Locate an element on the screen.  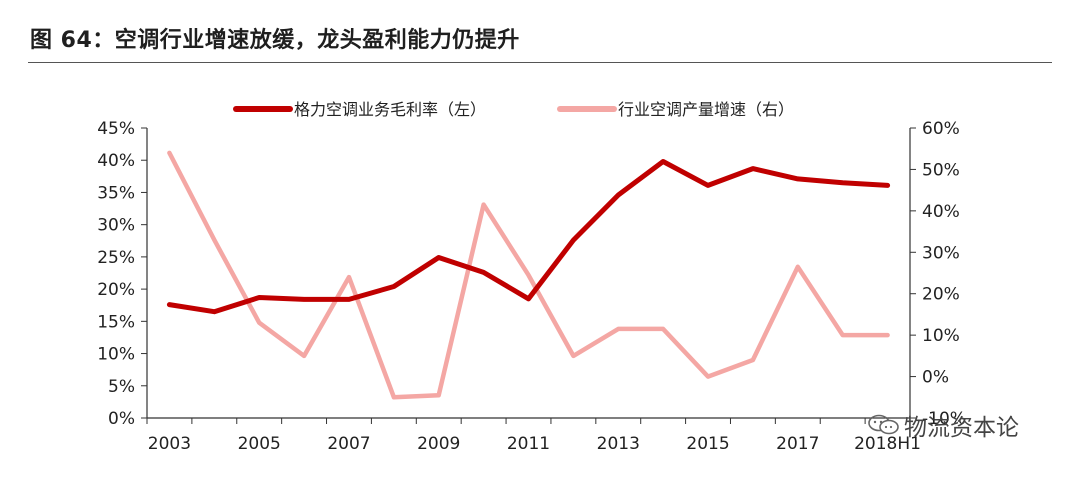
x-tick-label: 2009 is located at coordinates (438, 444).